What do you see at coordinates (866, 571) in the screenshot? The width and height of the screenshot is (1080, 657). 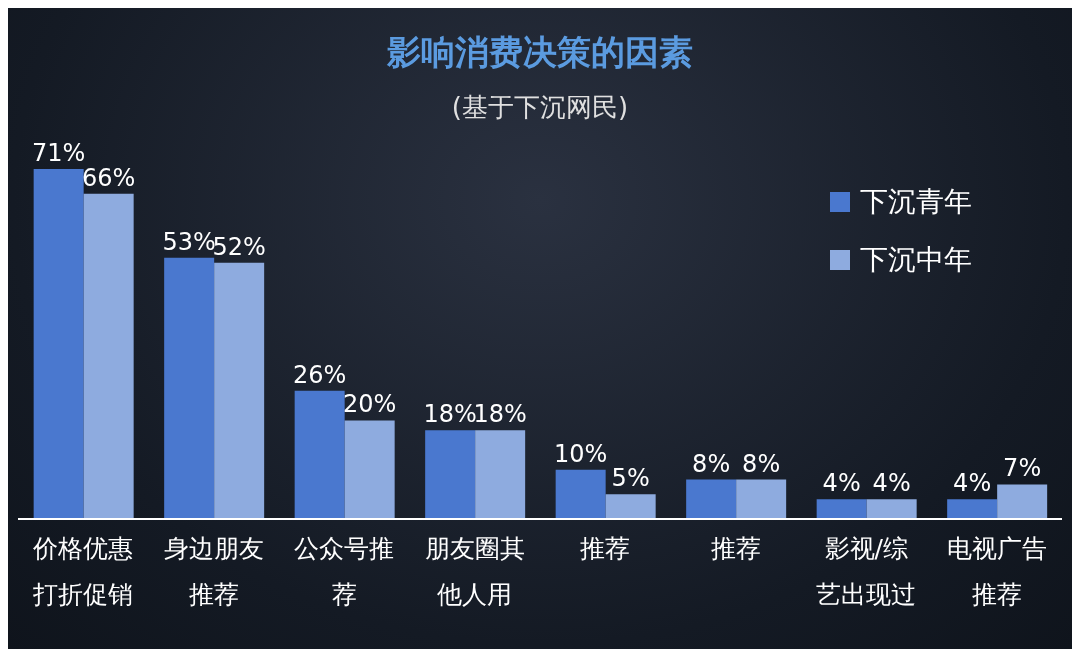 I see `x-tick-label: 影视/综艺出现过` at bounding box center [866, 571].